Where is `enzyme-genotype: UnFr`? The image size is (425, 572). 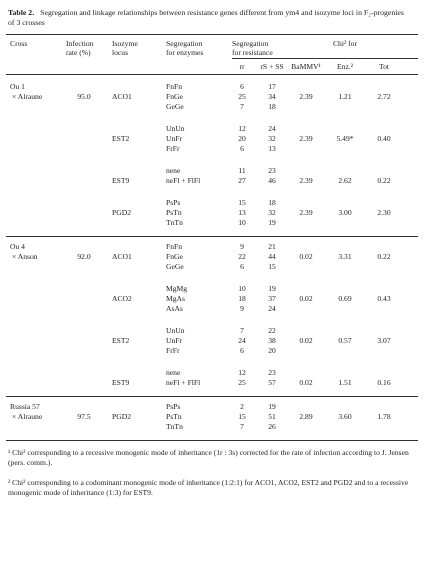 enzyme-genotype: UnFr is located at coordinates (174, 138).